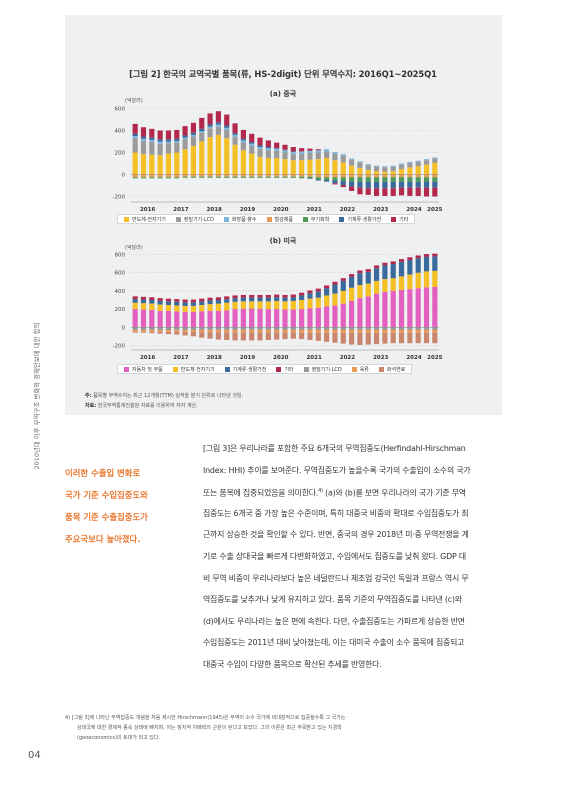  Describe the element at coordinates (413, 210) in the screenshot. I see `china-x-tick-label: 2024` at that location.